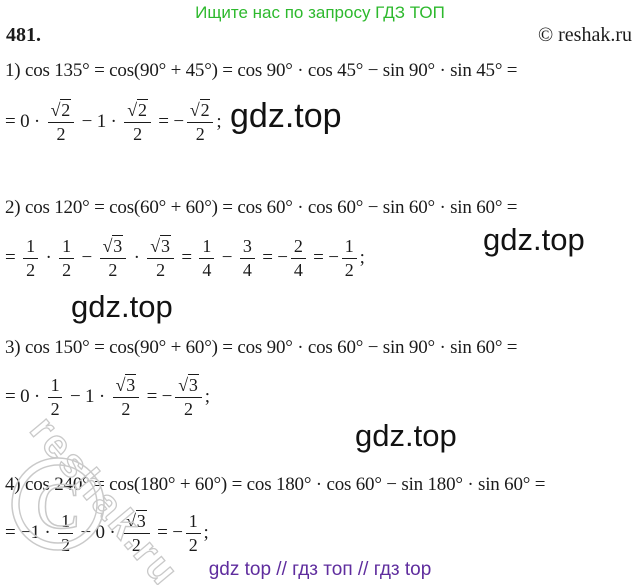  Describe the element at coordinates (320, 569) in the screenshot. I see `footer-watermark-text: gdz top // гдз топ // гдз top` at that location.